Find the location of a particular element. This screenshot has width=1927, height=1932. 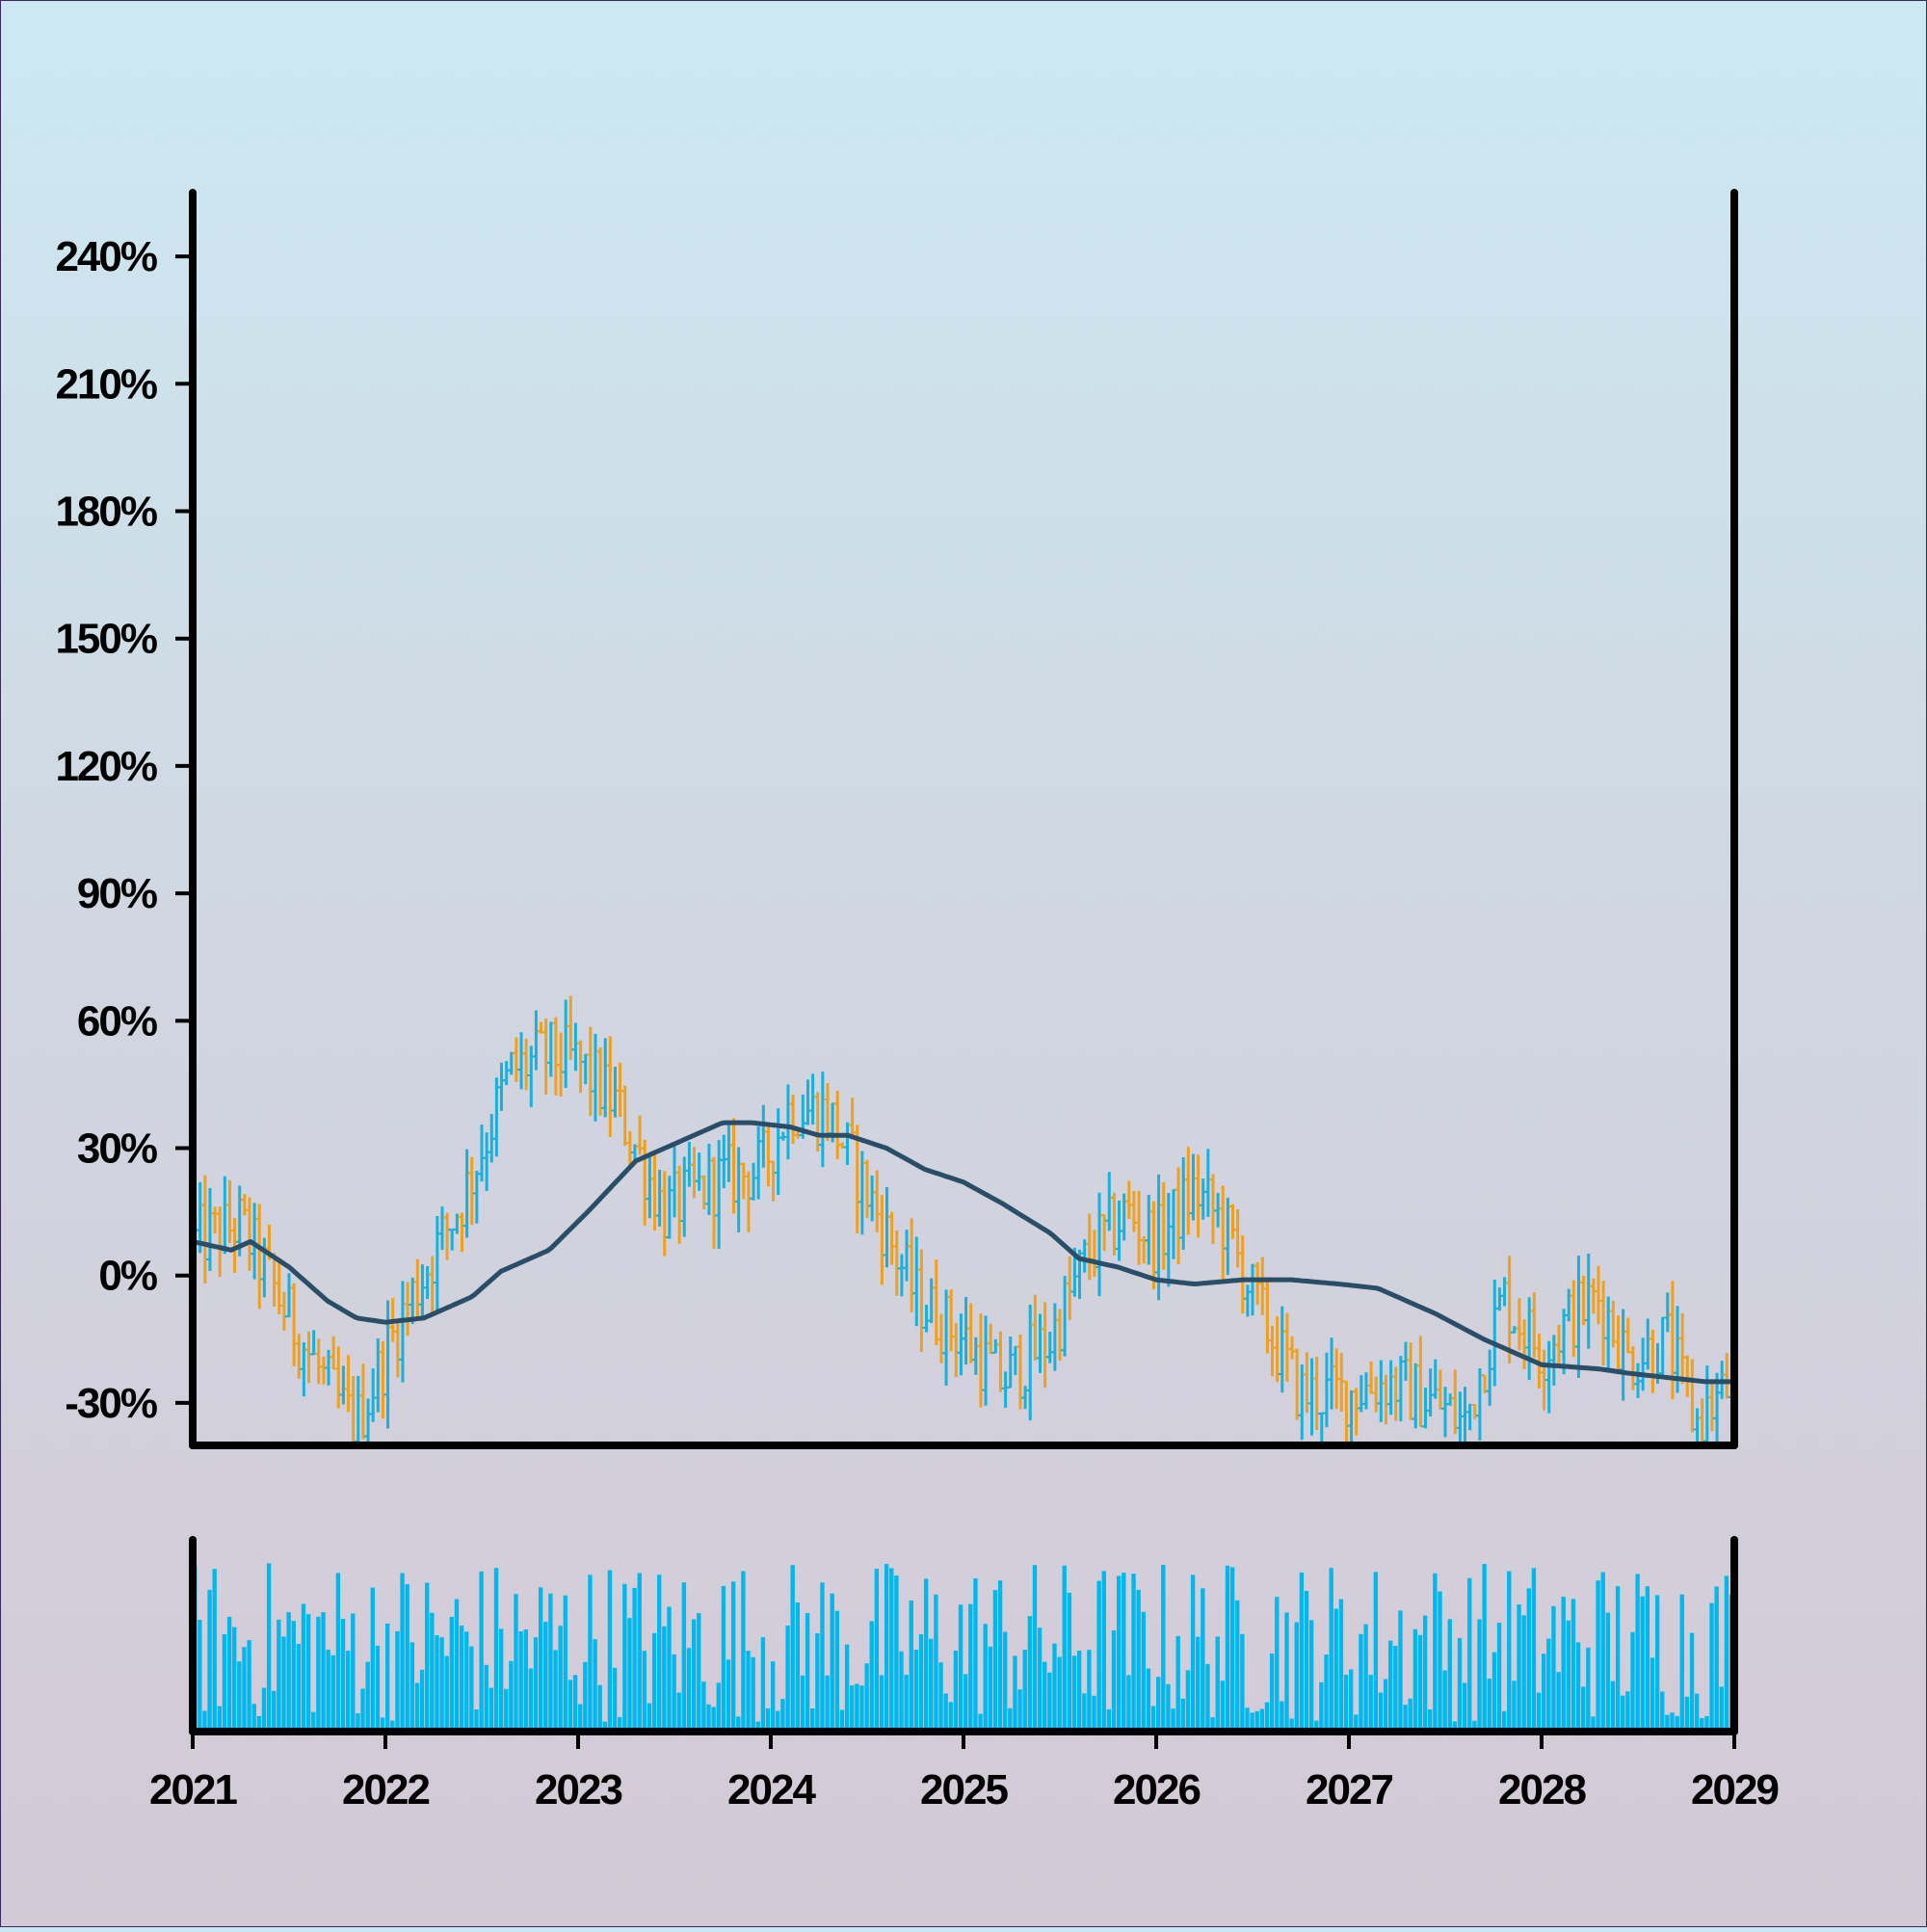

x-tick-label: 2027 is located at coordinates (1349, 1789).